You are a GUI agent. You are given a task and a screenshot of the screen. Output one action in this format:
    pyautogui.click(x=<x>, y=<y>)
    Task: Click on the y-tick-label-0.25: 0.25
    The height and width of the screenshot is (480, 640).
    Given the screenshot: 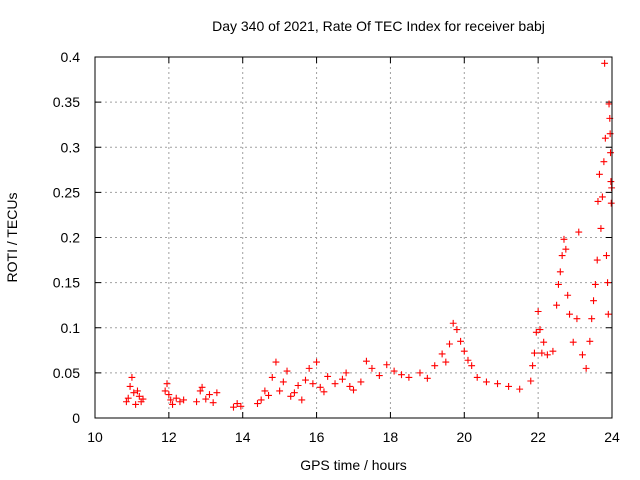 What is the action you would take?
    pyautogui.click(x=66, y=192)
    